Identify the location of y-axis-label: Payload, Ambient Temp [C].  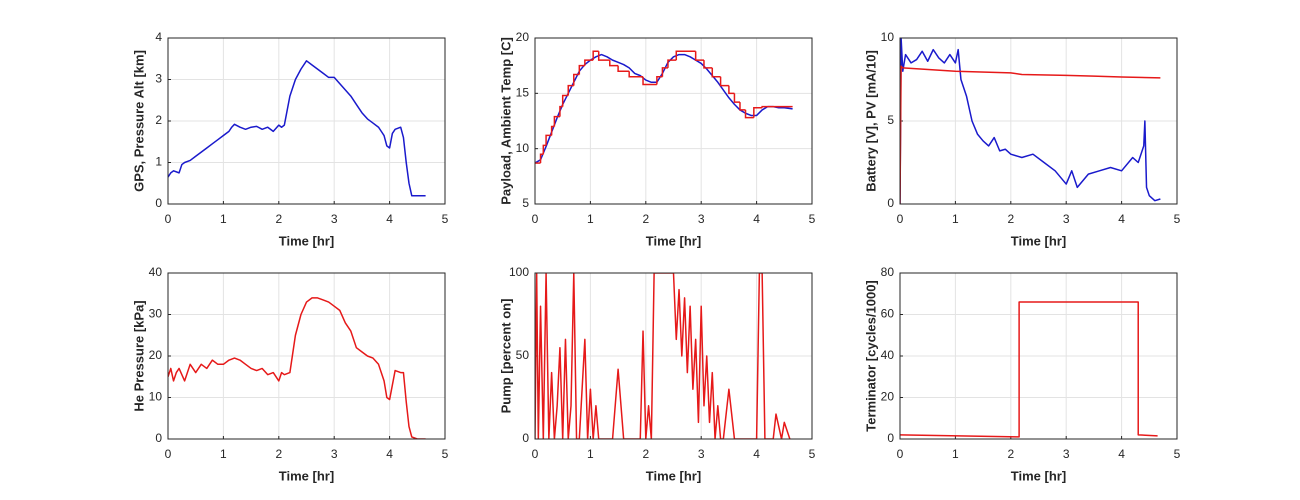
(505, 121).